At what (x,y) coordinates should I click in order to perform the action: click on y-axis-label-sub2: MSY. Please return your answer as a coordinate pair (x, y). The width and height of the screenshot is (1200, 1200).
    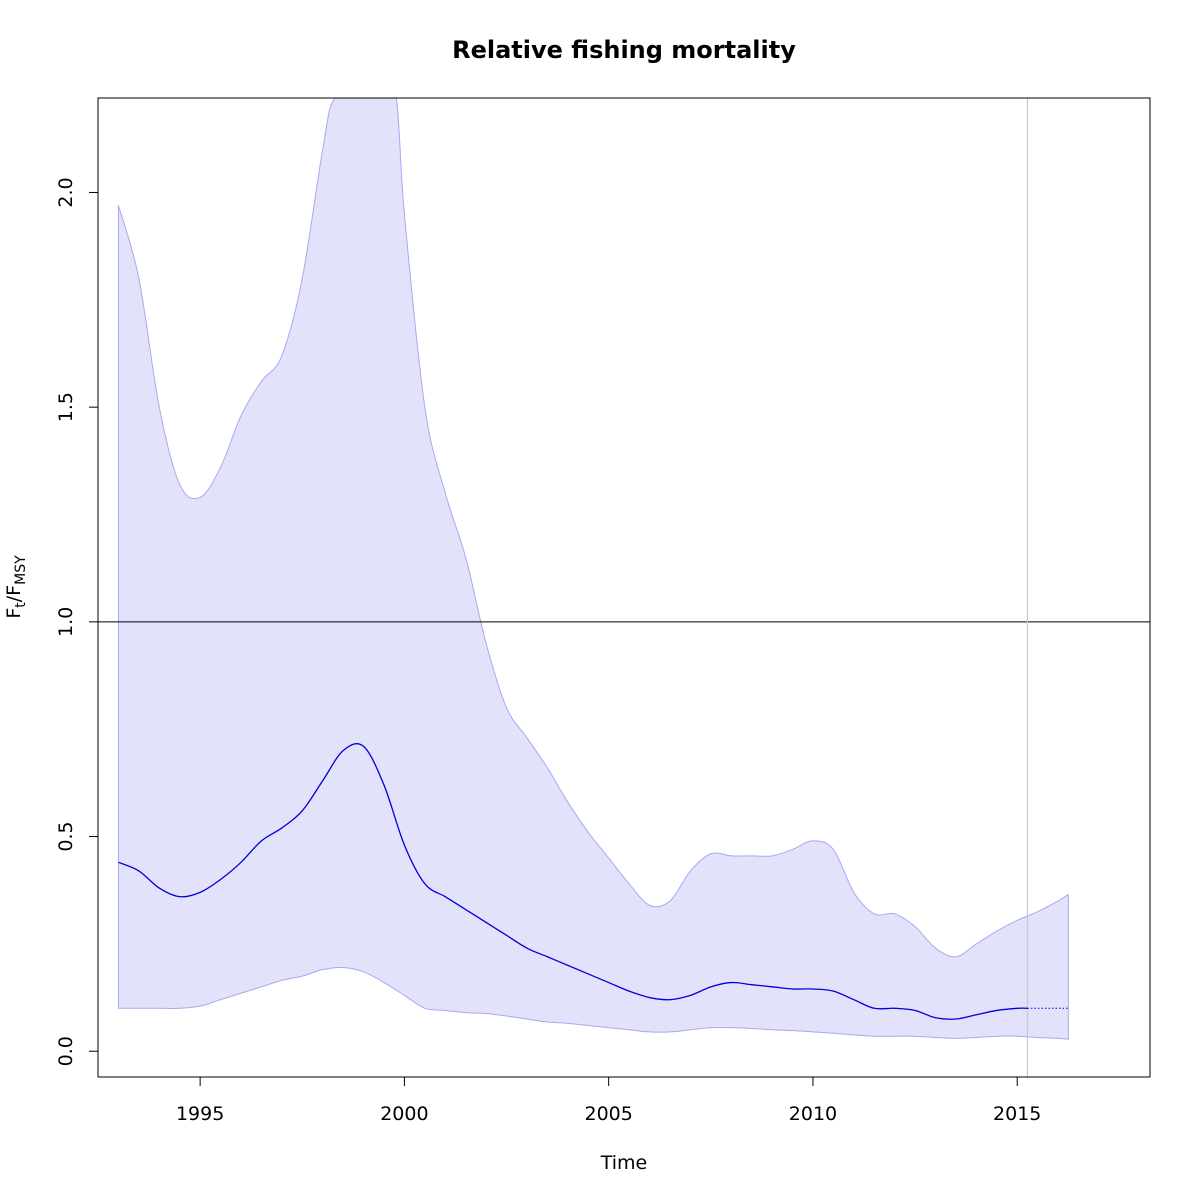
    Looking at the image, I should click on (21, 570).